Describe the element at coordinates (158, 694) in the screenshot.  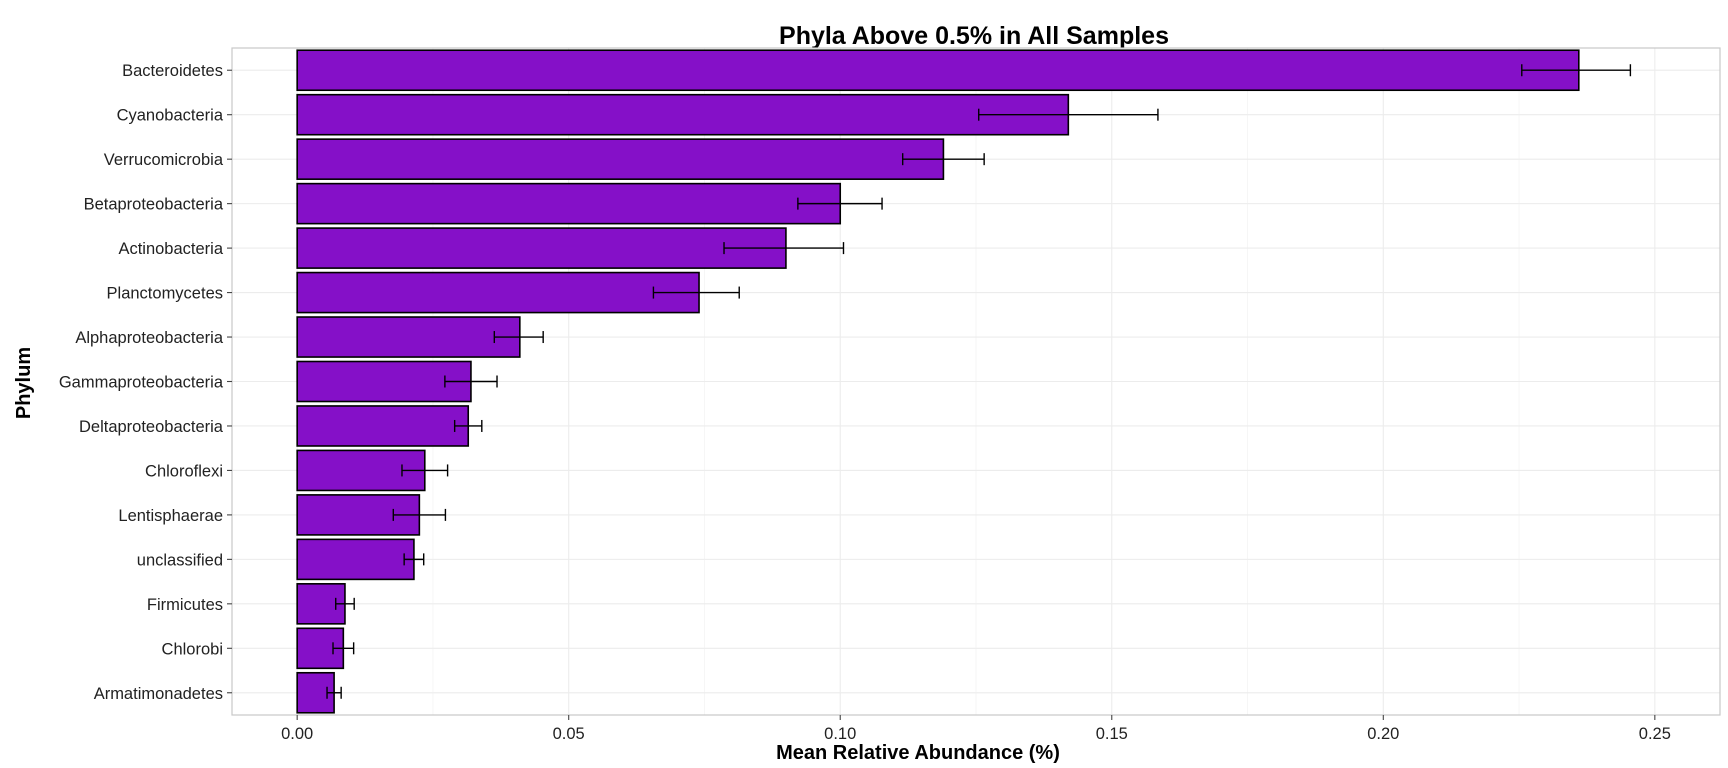
I see `y-tick-label: Armatimonadetes` at that location.